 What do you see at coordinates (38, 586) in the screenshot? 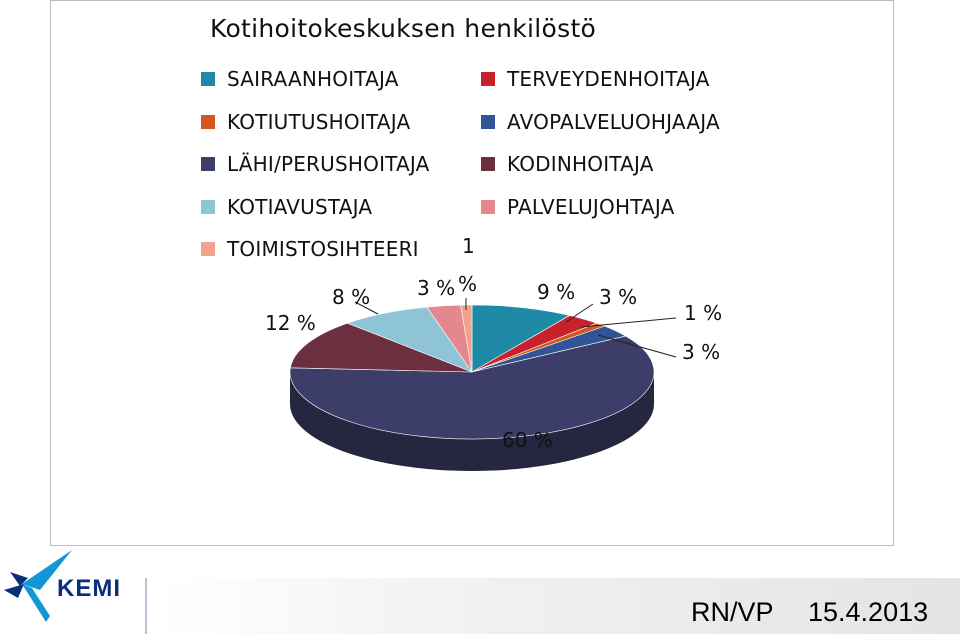
I see `kemi-logo-icon` at bounding box center [38, 586].